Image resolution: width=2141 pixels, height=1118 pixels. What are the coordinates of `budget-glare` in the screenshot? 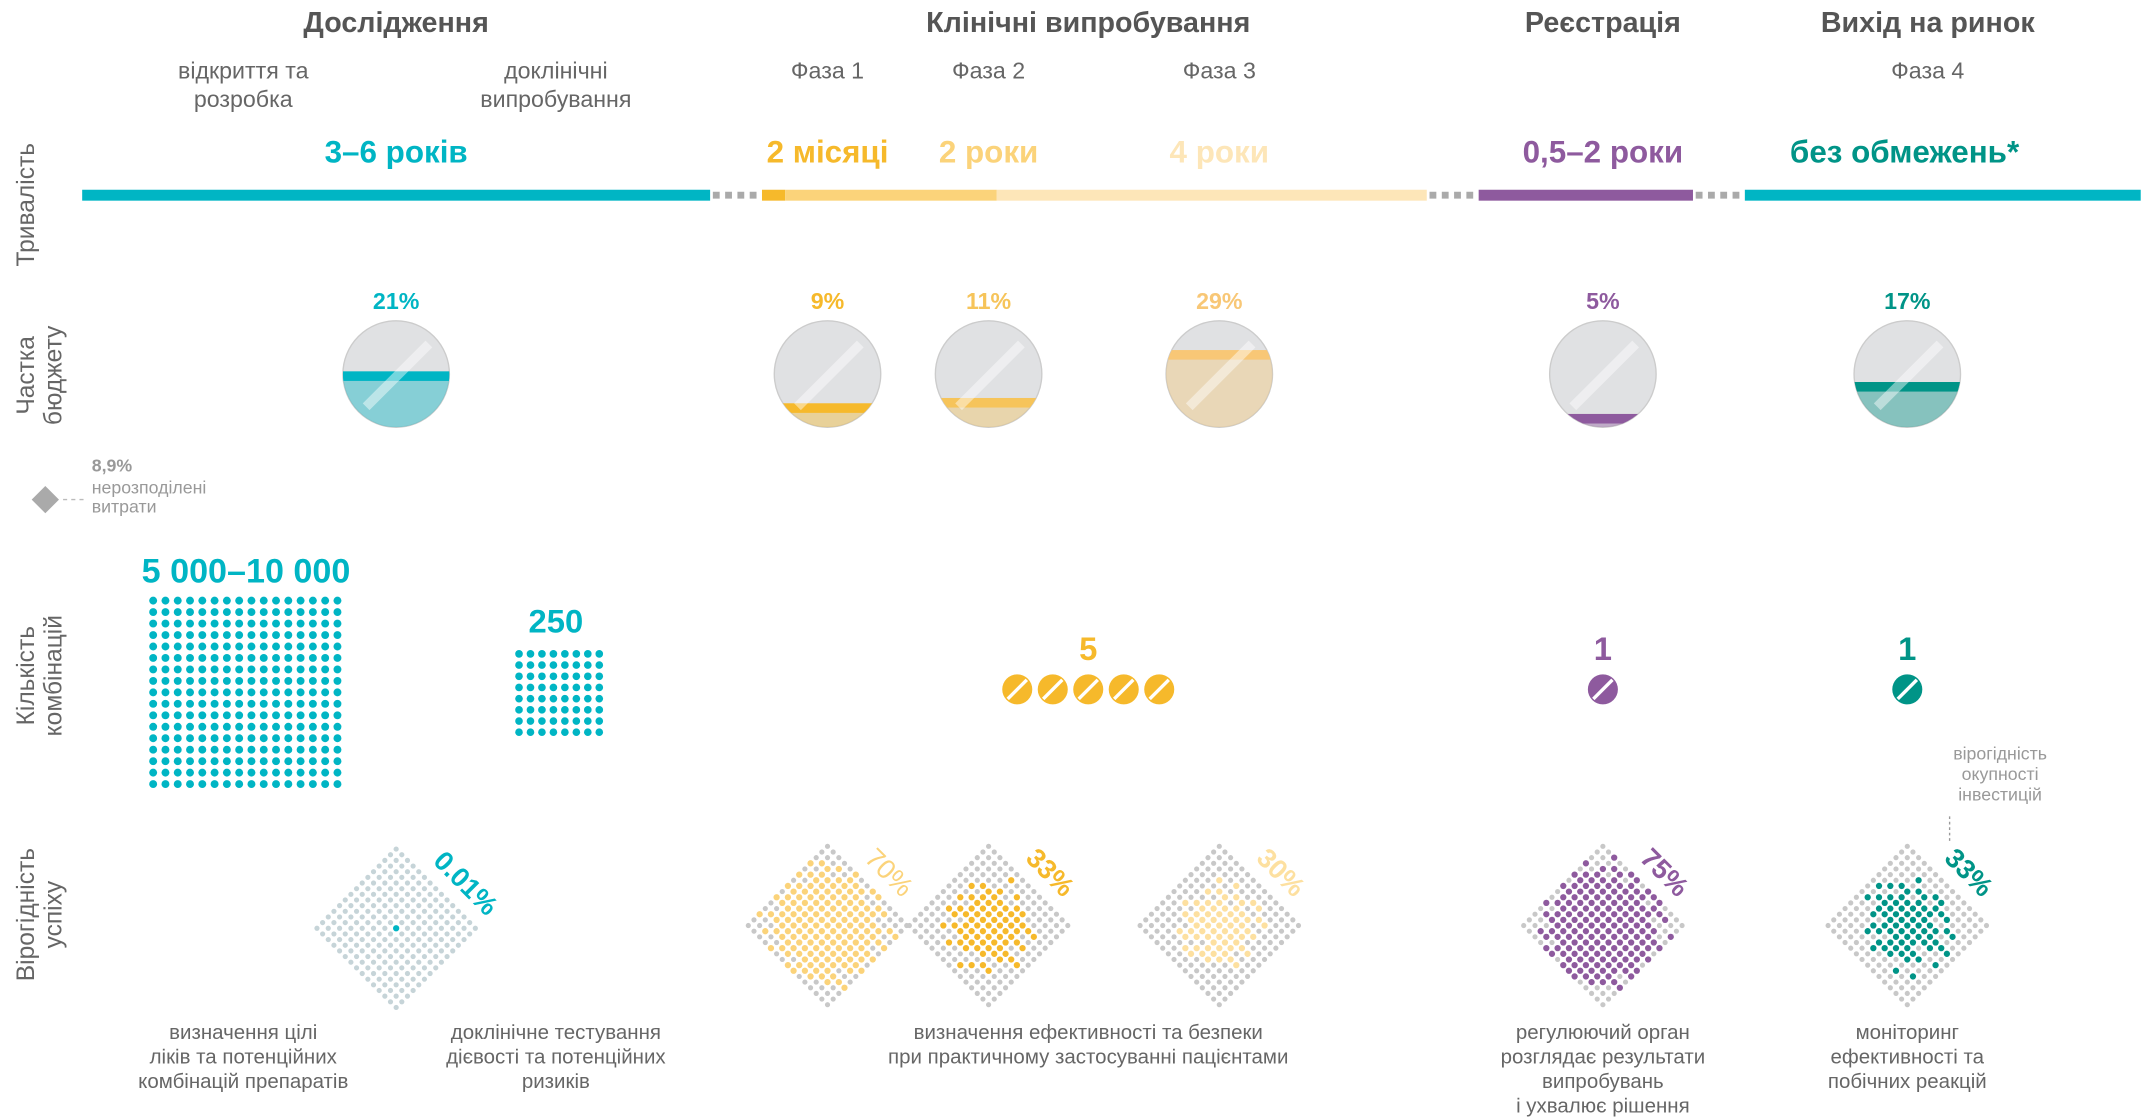 It's located at (1908, 375).